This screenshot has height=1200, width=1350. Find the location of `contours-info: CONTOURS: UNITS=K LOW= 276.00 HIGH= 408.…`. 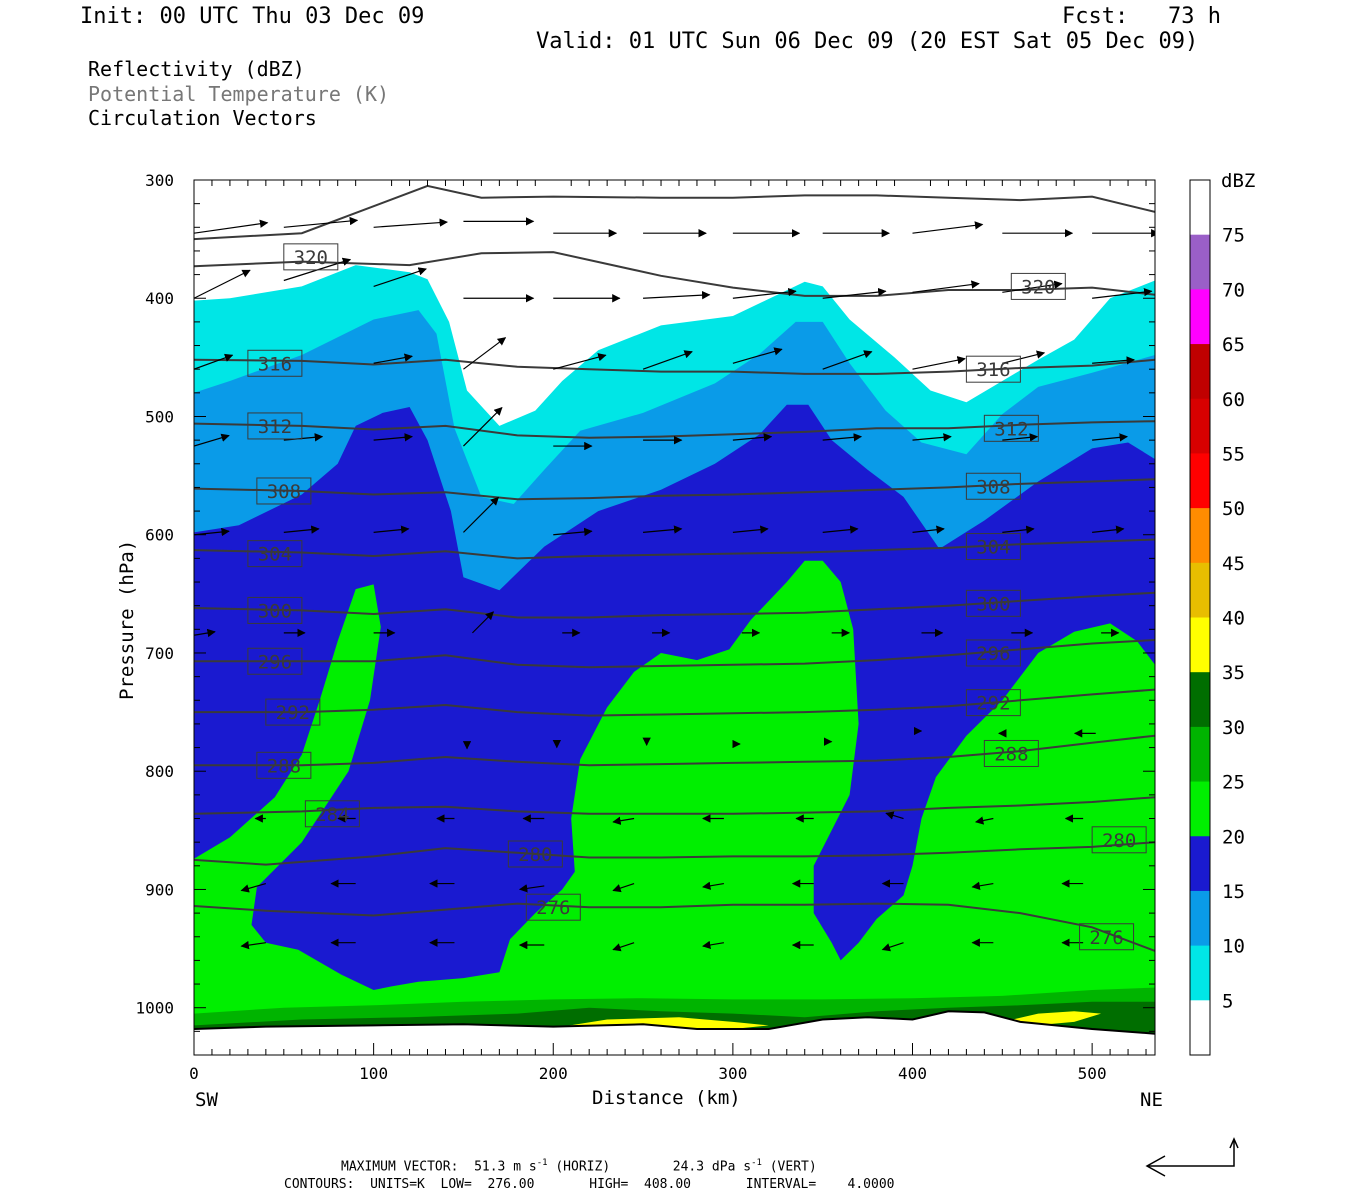

contours-info: CONTOURS: UNITS=K LOW= 276.00 HIGH= 408.… is located at coordinates (589, 1184).